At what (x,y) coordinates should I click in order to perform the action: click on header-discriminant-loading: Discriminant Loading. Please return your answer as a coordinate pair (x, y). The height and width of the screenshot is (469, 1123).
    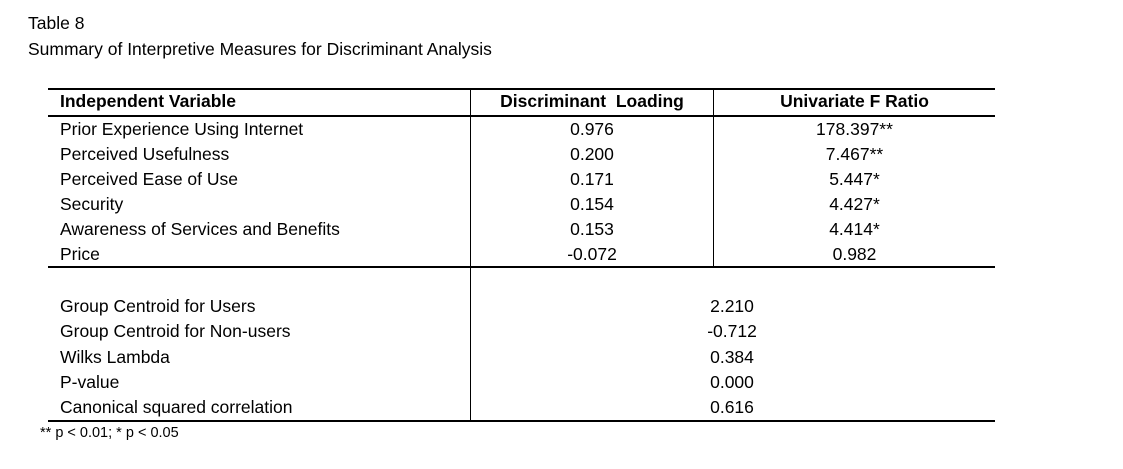
    Looking at the image, I should click on (592, 101).